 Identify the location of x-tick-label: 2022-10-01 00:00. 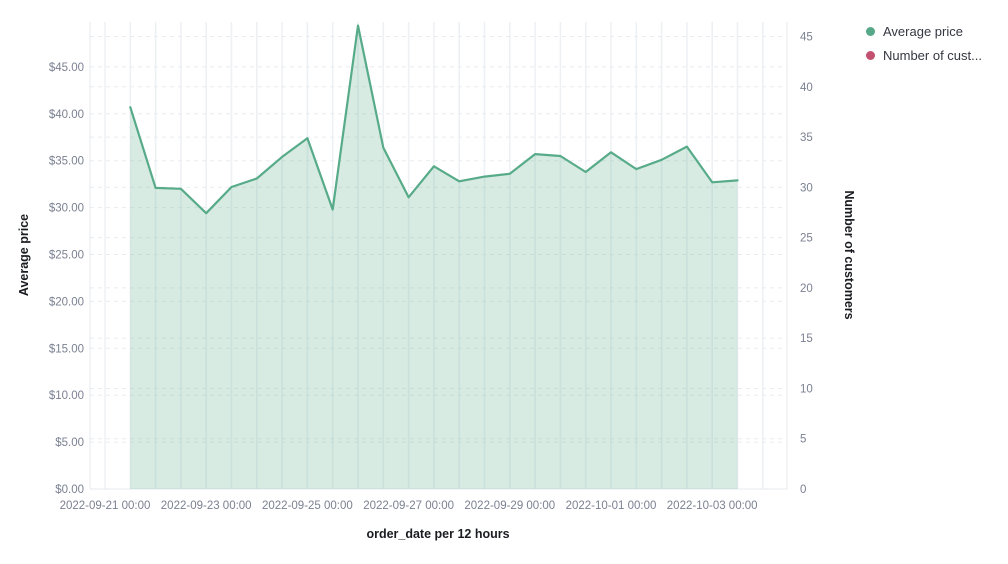
(611, 506).